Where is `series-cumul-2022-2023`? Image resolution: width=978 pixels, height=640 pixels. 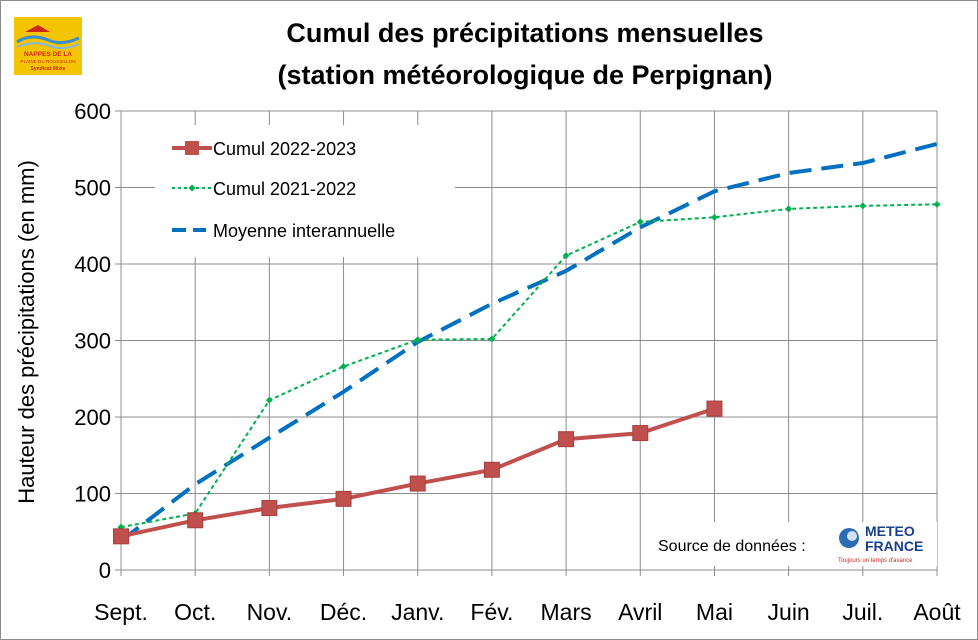 series-cumul-2022-2023 is located at coordinates (418, 472).